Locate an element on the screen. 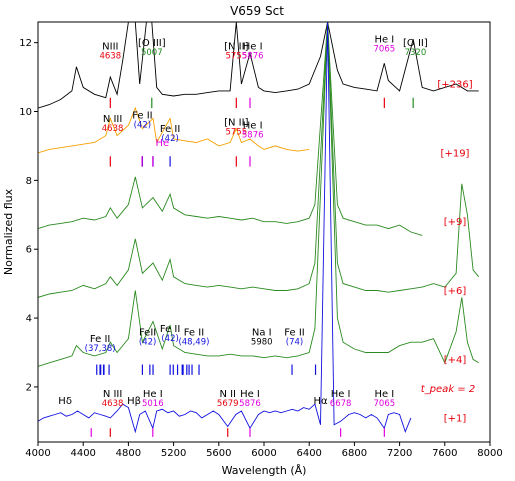  annotation-26: He I is located at coordinates (384, 394).